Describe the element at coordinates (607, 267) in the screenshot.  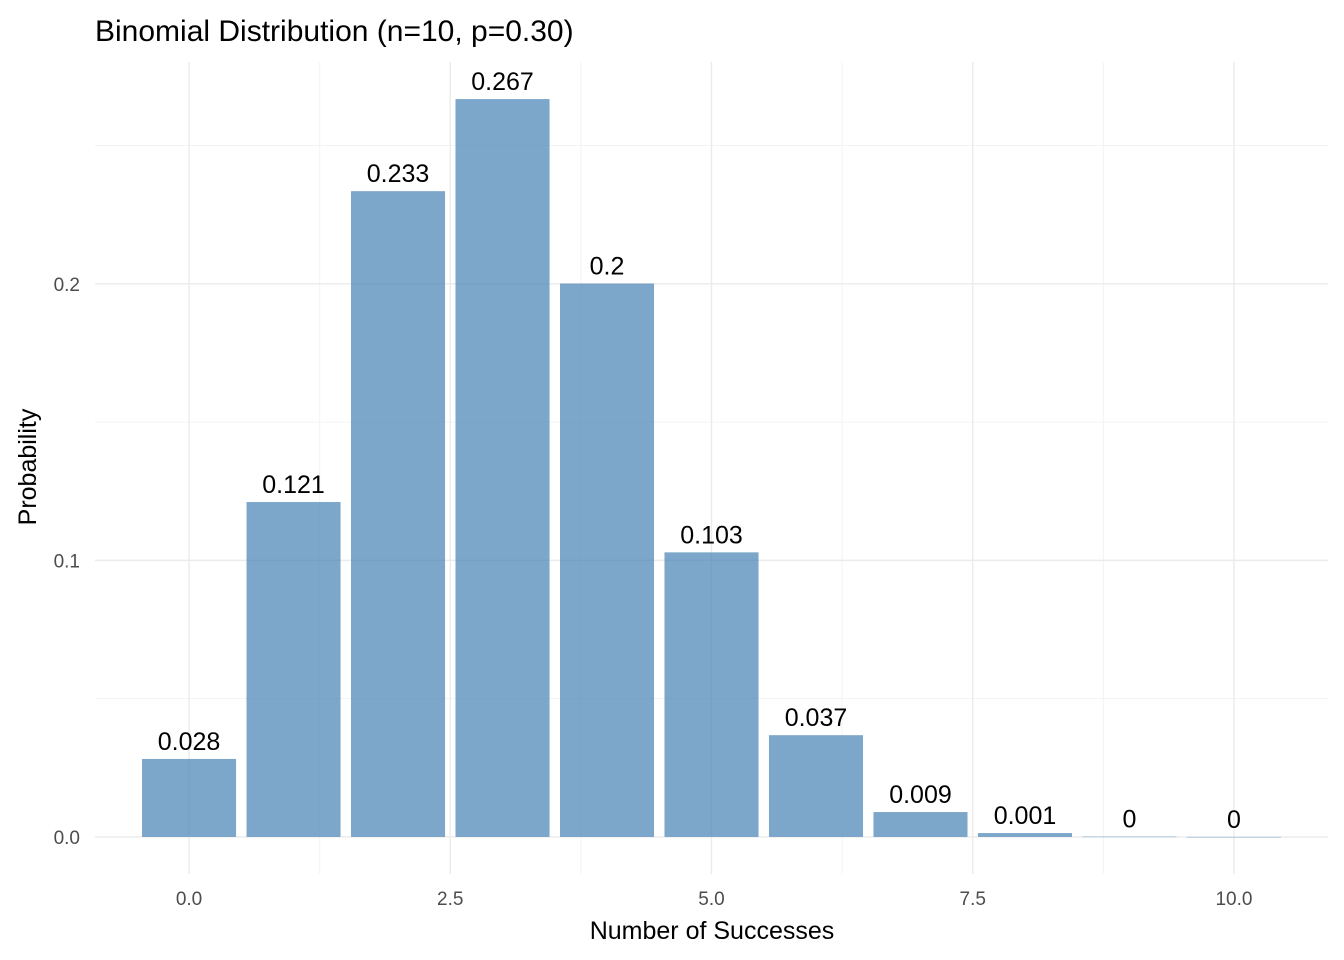
I see `bar-value-label: 0.2` at that location.